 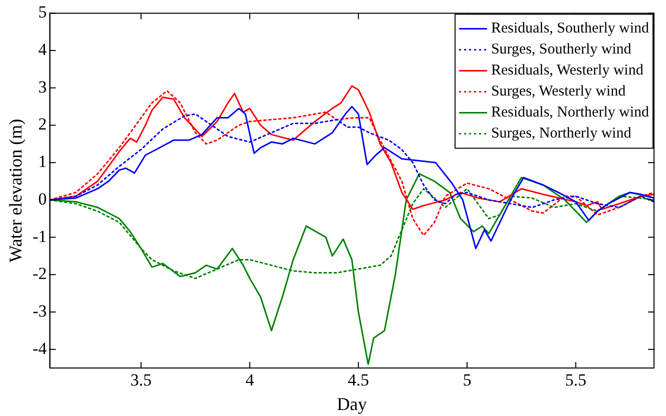 I want to click on y-tick-label: 1, so click(x=42, y=162).